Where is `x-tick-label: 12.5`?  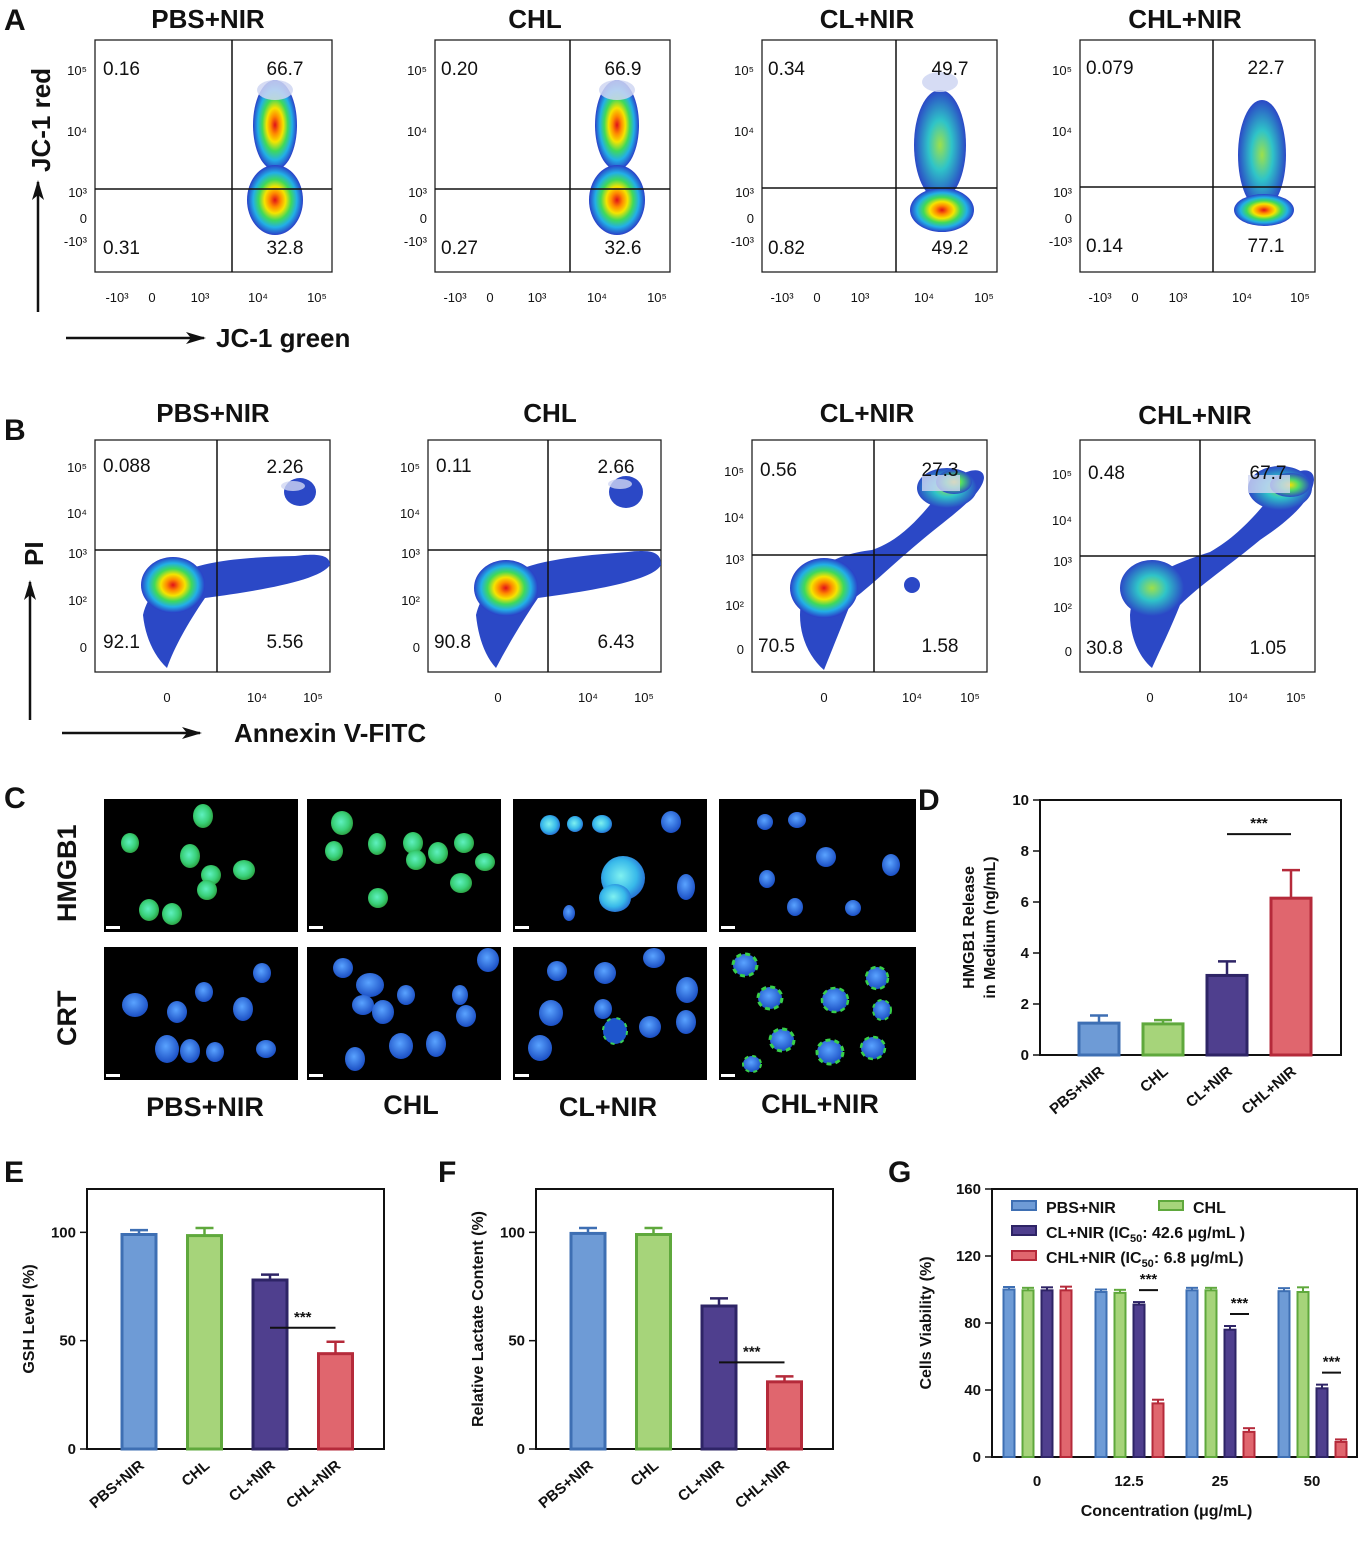 x-tick-label: 12.5 is located at coordinates (1128, 1481).